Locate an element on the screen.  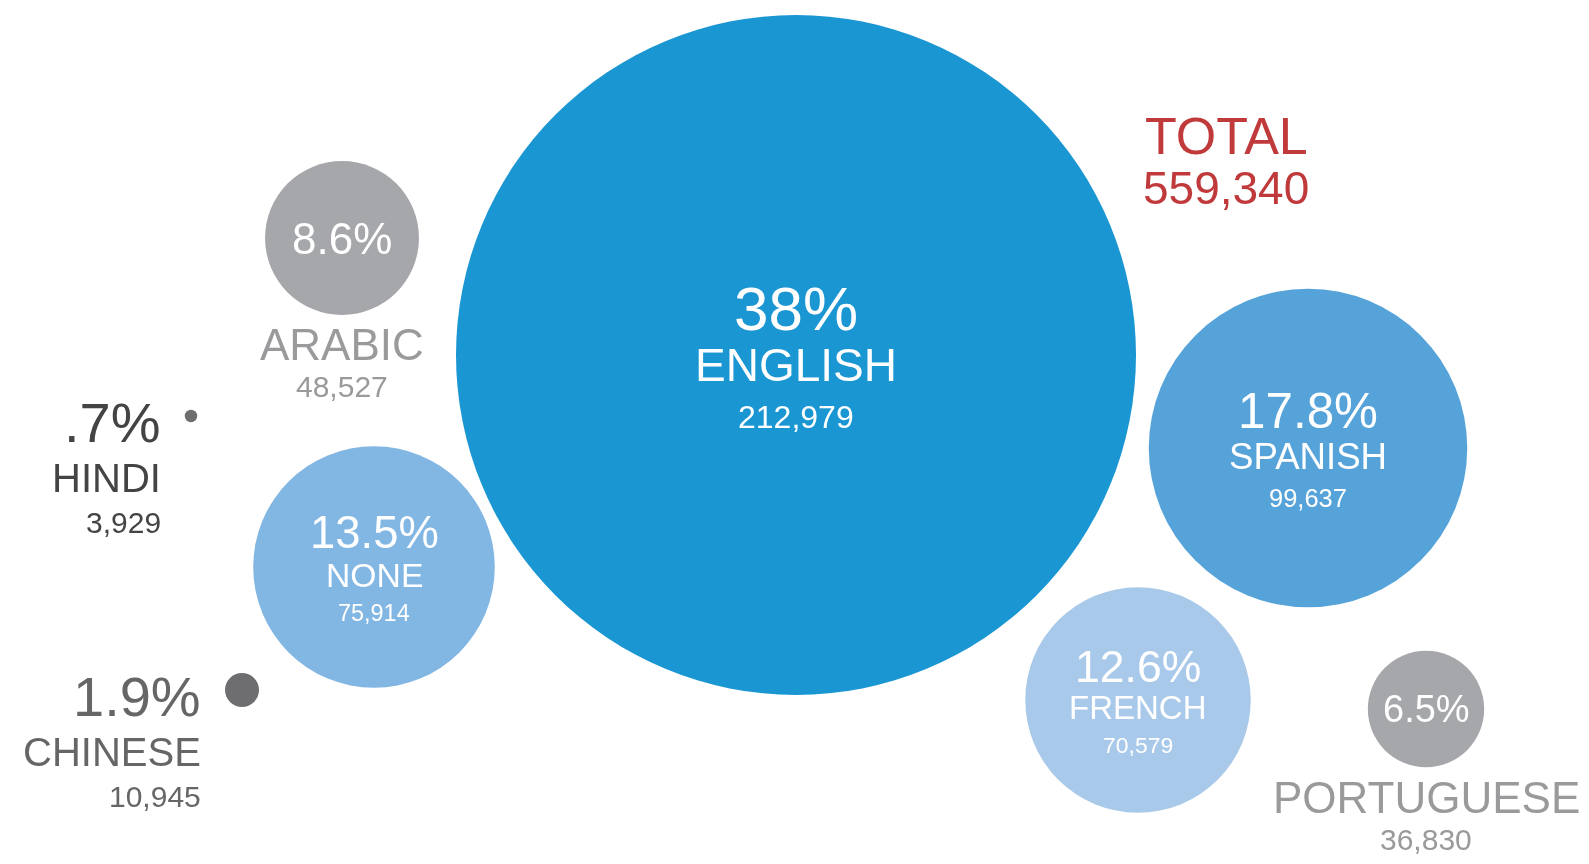
category-label: NONE is located at coordinates (375, 575).